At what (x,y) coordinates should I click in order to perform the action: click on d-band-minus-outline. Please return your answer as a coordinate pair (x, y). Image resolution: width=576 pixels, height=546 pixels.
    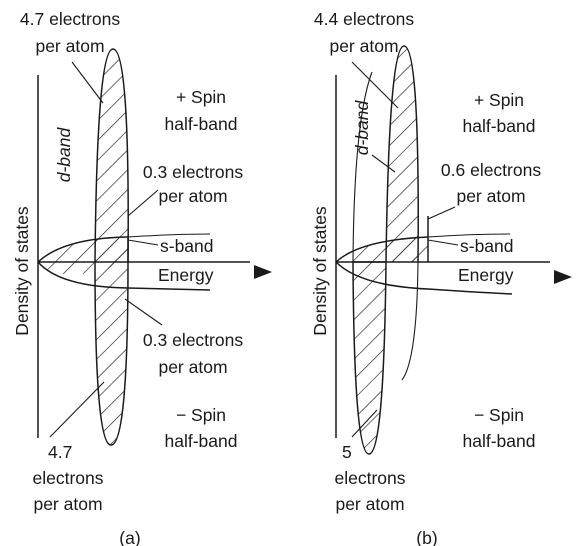
    Looking at the image, I should click on (369, 358).